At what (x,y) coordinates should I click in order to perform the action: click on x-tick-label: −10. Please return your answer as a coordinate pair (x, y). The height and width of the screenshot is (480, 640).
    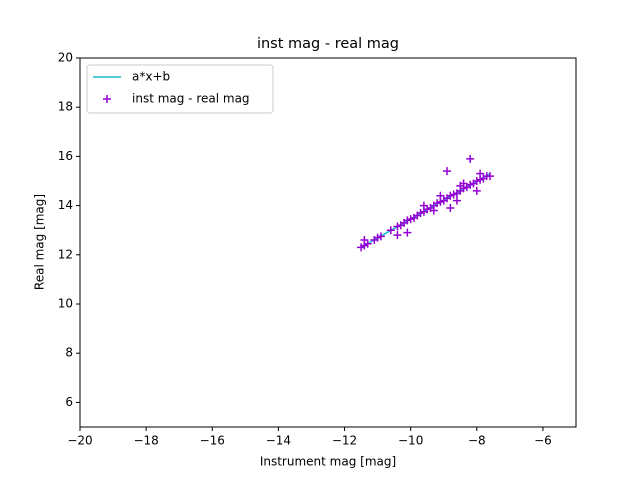
    Looking at the image, I should click on (410, 441).